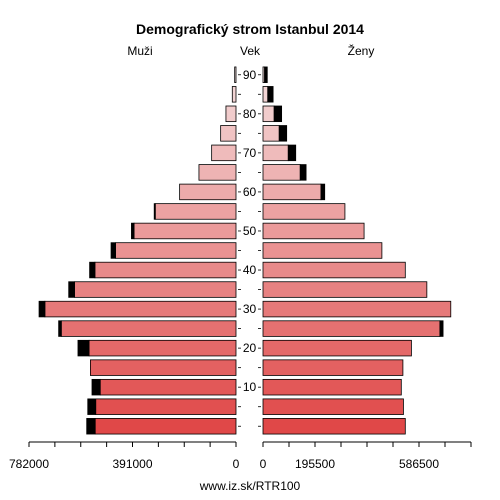 The width and height of the screenshot is (500, 500). What do you see at coordinates (250, 309) in the screenshot?
I see `age-tick-label: 30` at bounding box center [250, 309].